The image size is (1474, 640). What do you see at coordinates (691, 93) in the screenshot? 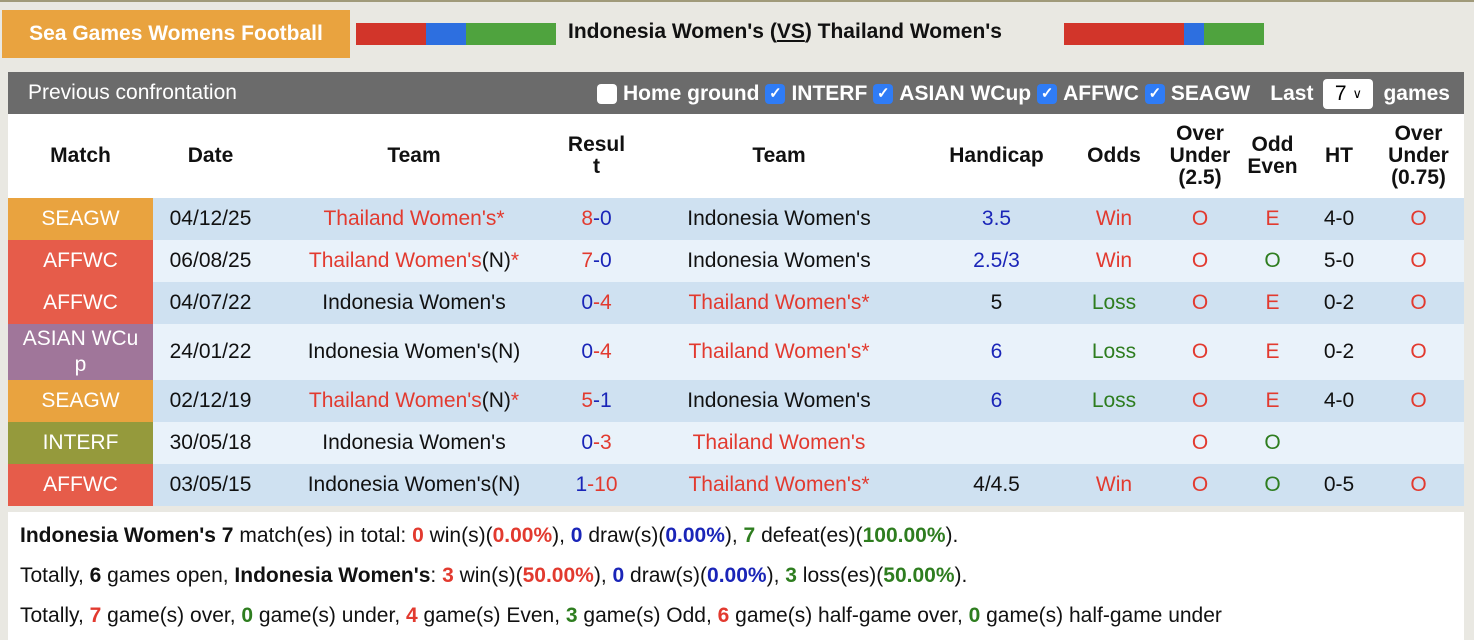
I see `filter-label: Home ground` at bounding box center [691, 93].